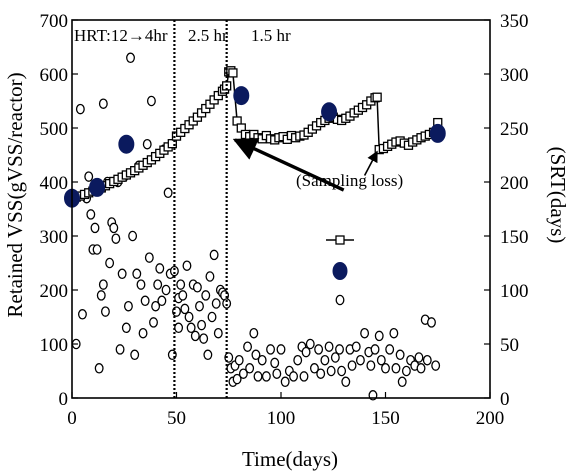  What do you see at coordinates (514, 237) in the screenshot?
I see `y-right-tick-label: 150` at bounding box center [514, 237].